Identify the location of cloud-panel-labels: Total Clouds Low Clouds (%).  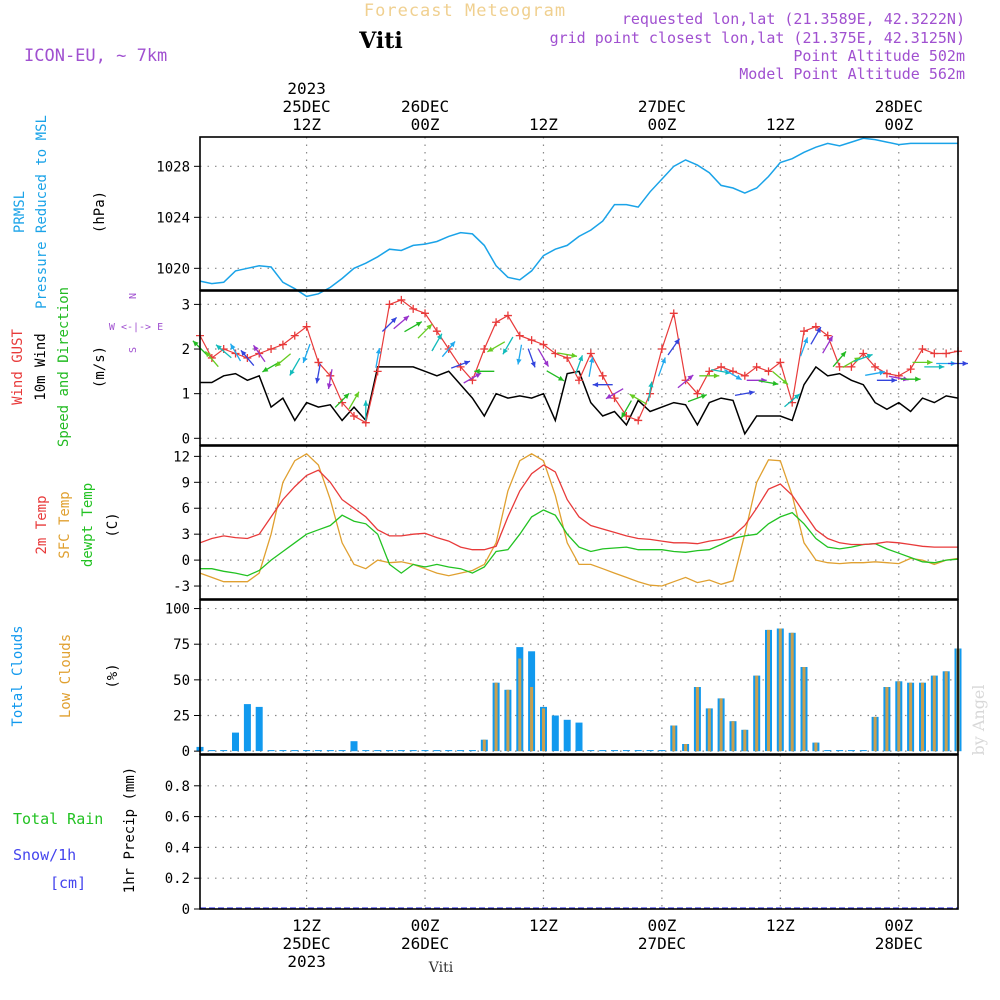
(65, 675).